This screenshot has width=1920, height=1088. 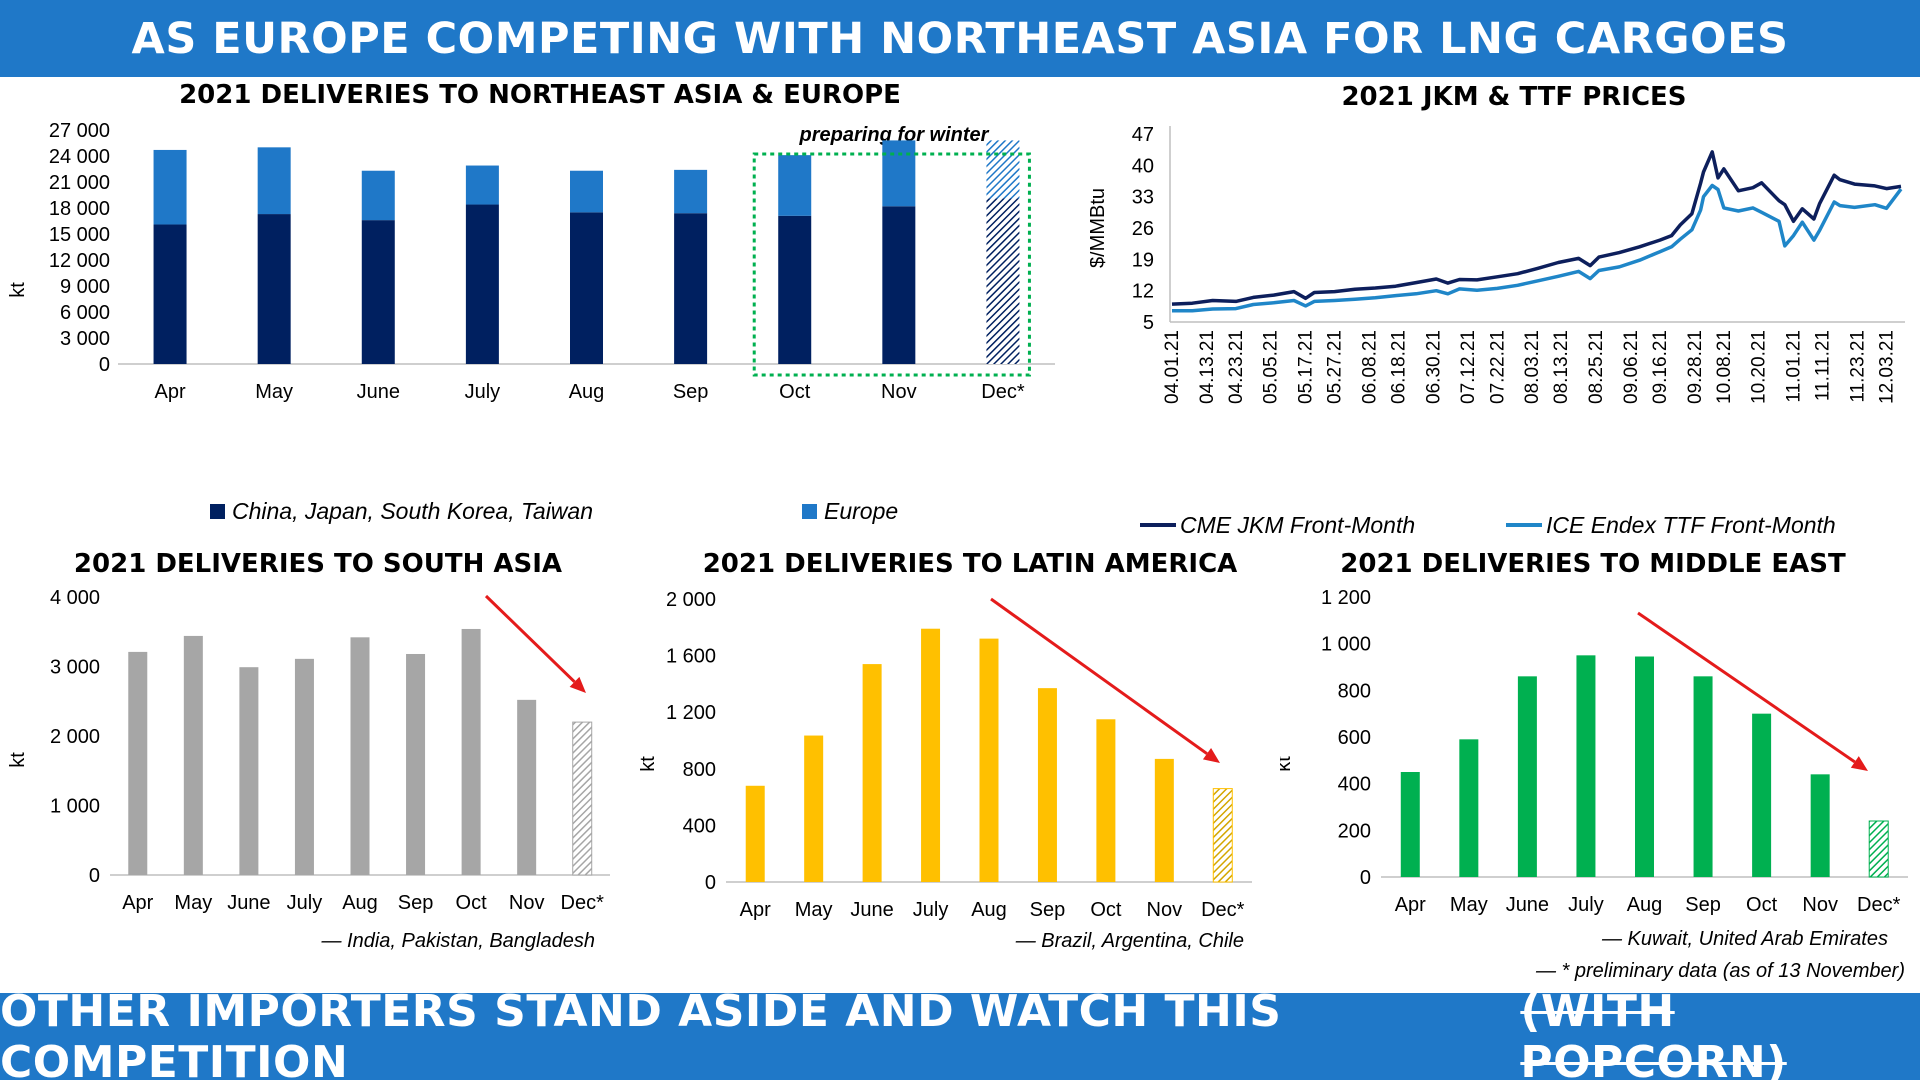 What do you see at coordinates (1536, 228) in the screenshot?
I see `series-line-jkm` at bounding box center [1536, 228].